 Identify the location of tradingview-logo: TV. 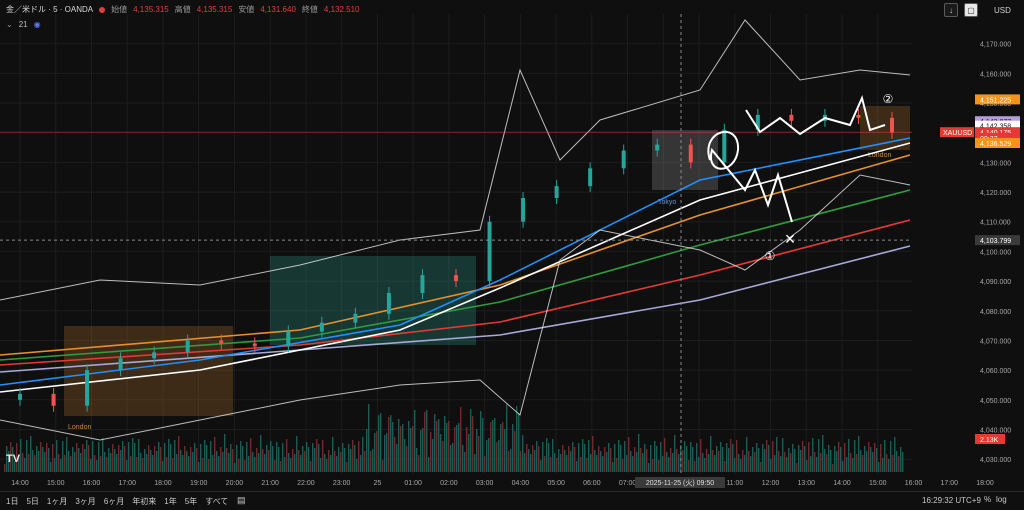
(13, 459).